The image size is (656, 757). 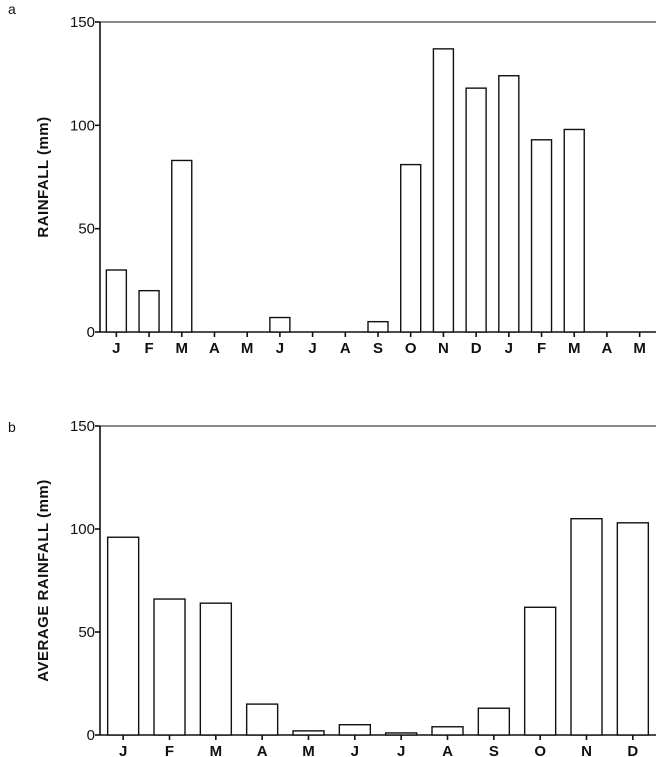 What do you see at coordinates (43, 580) in the screenshot?
I see `y-axis-label: AVERAGE RAINFALL (mm)` at bounding box center [43, 580].